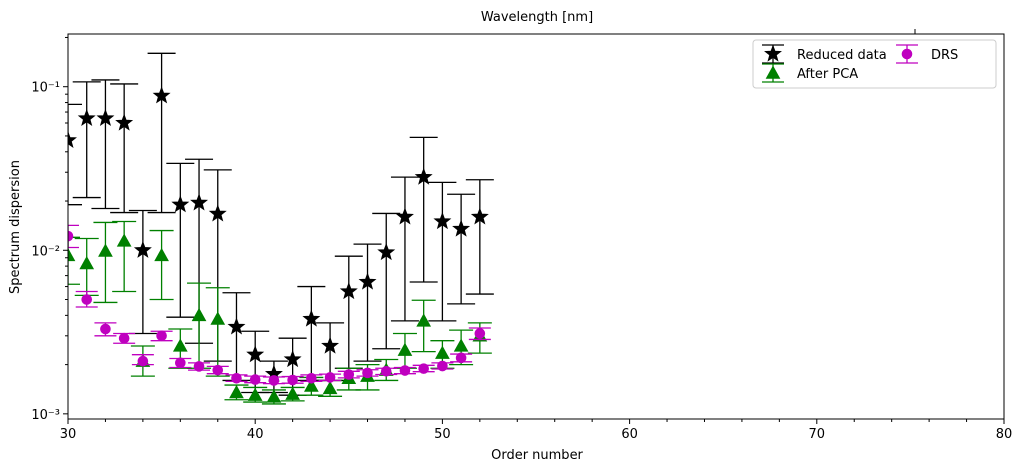 The width and height of the screenshot is (1021, 476). I want to click on x-tick-label: 80, so click(1004, 434).